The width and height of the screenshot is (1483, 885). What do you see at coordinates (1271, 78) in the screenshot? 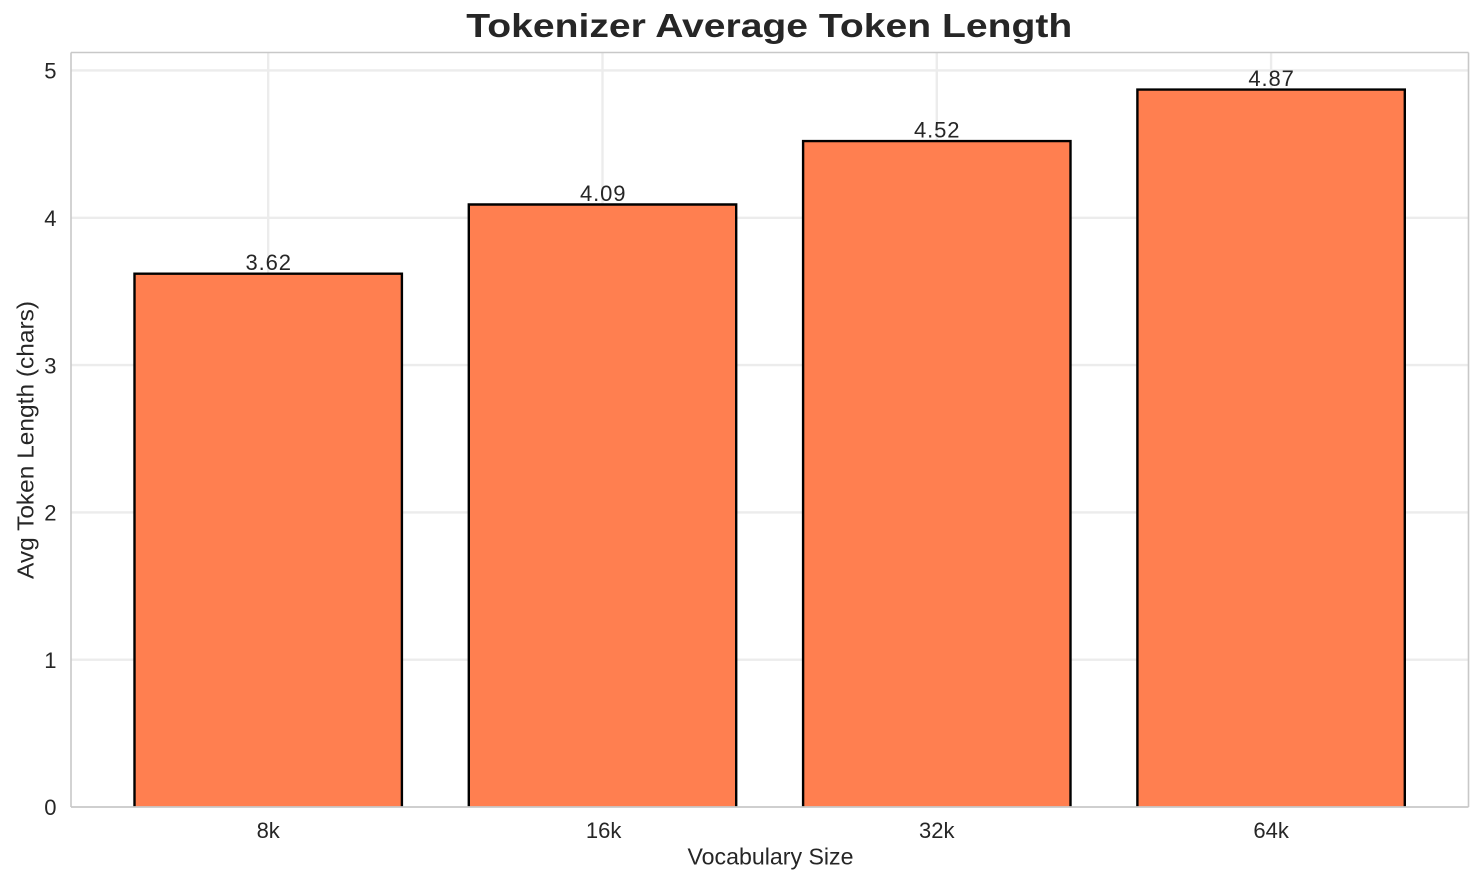
I see `svg-text: 4.87` at bounding box center [1271, 78].